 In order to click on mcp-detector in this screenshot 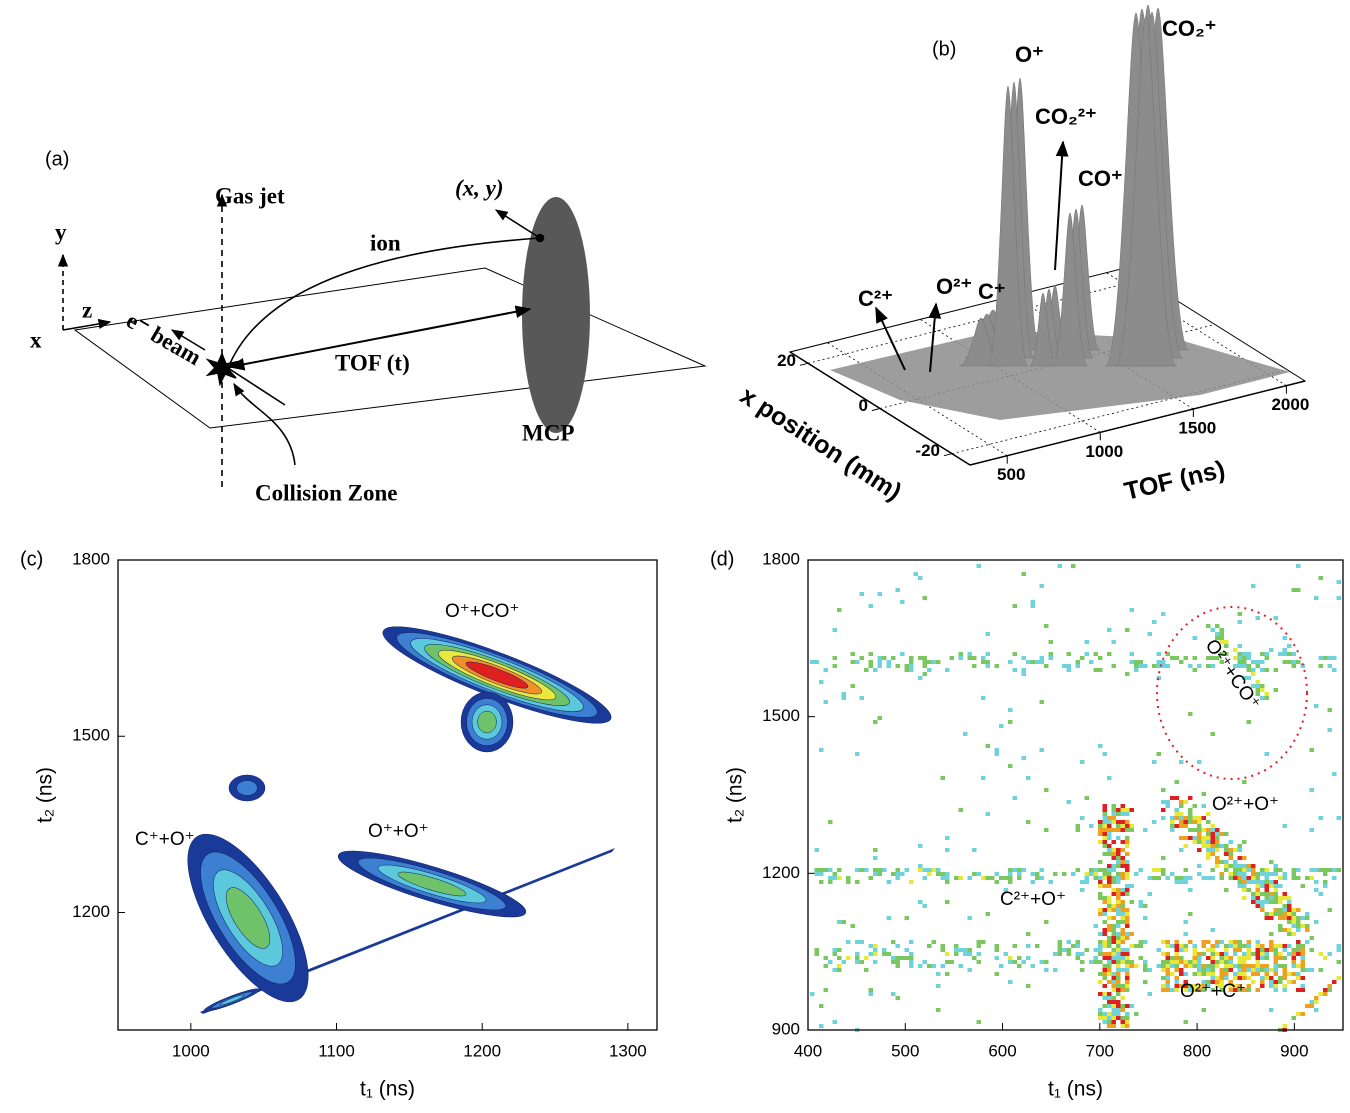, I will do `click(556, 315)`.